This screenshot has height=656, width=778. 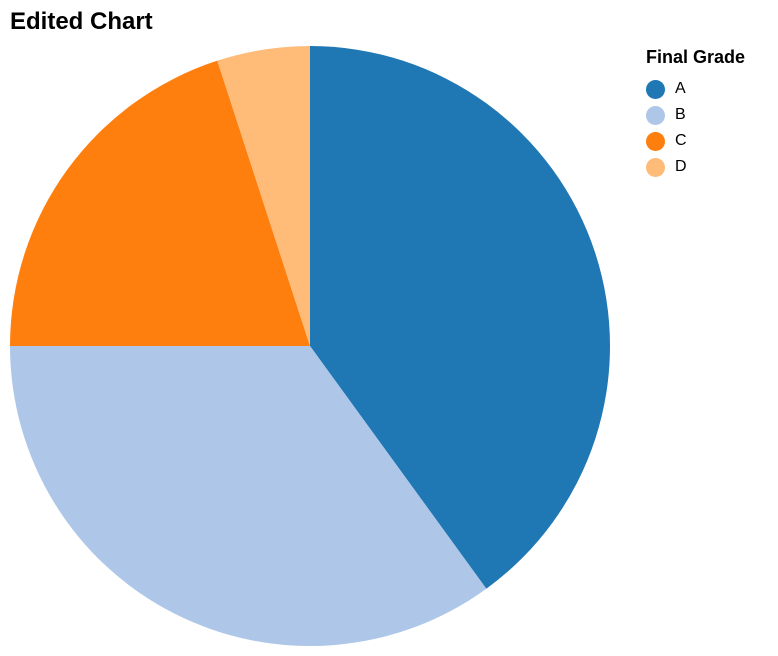 What do you see at coordinates (710, 141) in the screenshot?
I see `legend-item-c: C` at bounding box center [710, 141].